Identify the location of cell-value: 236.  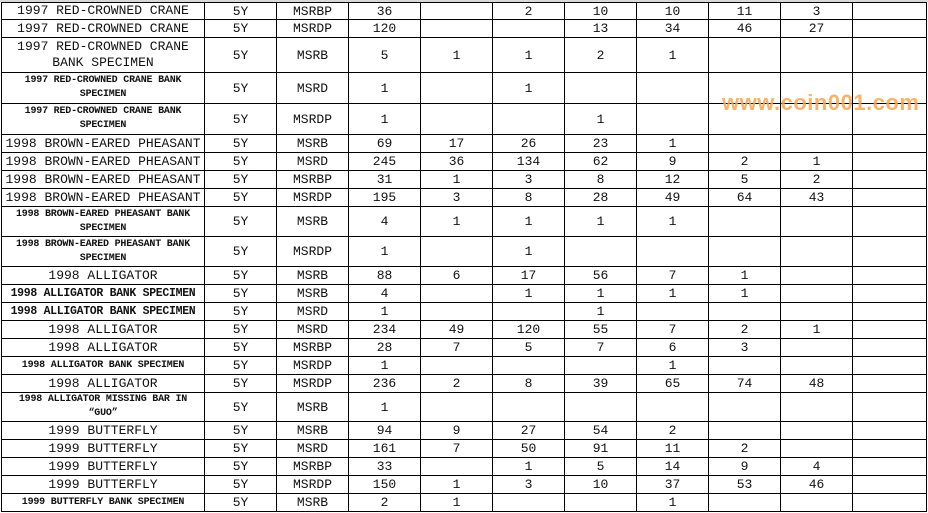
(384, 383).